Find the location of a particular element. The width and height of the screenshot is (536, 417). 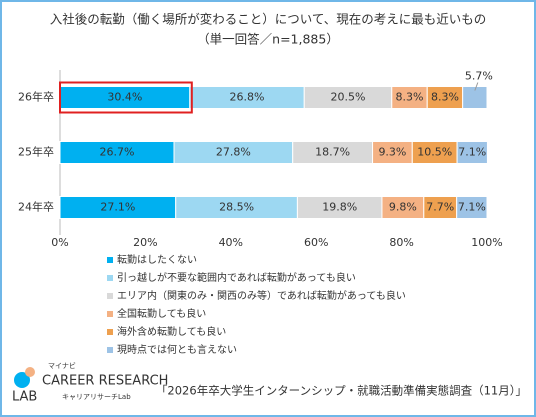

leader-line is located at coordinates (476, 86).